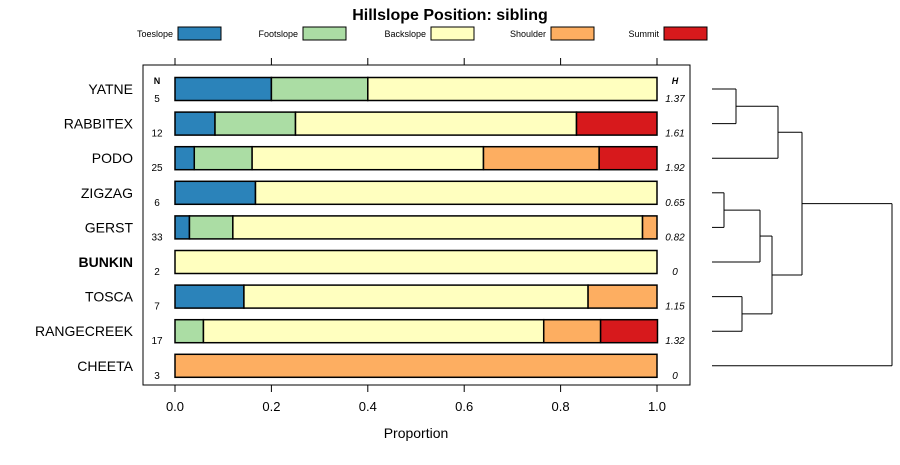  Describe the element at coordinates (182, 227) in the screenshot. I see `bar-gerst-toeslope` at that location.